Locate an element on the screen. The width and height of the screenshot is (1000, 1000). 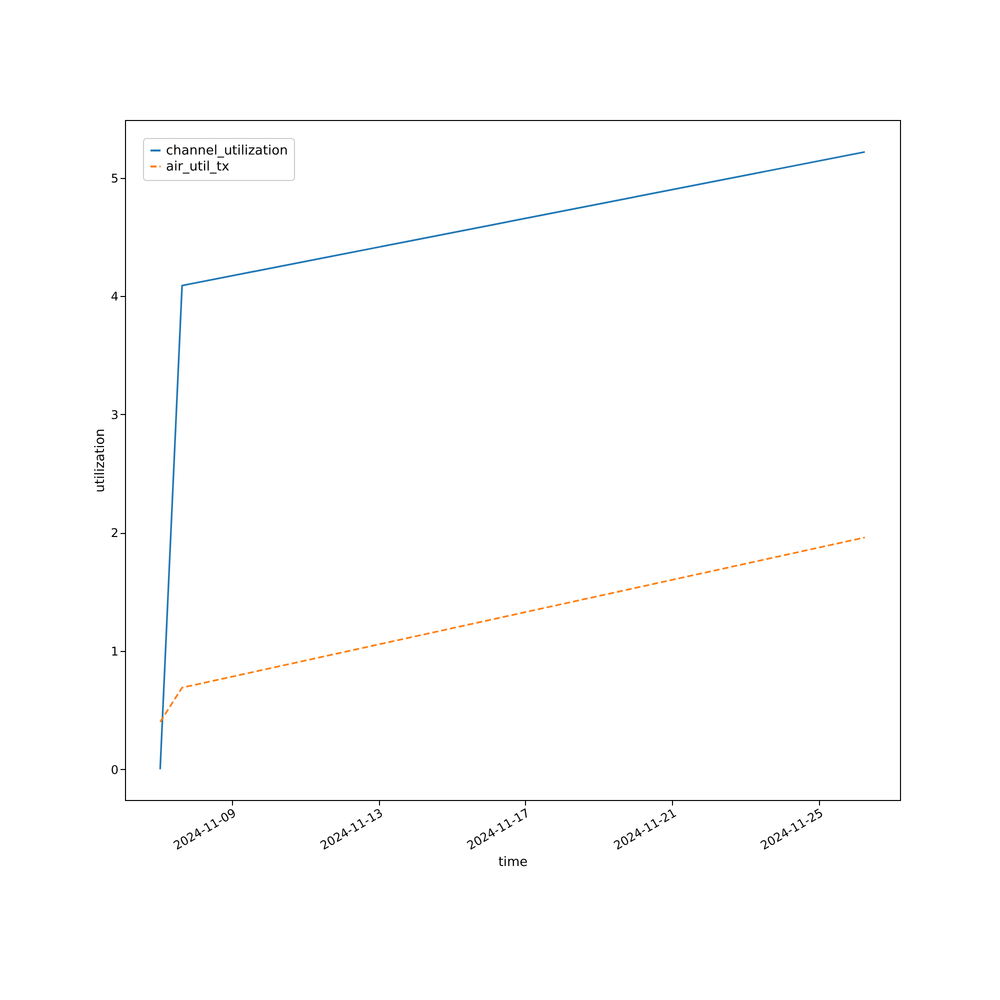
y-tick-label: 1 is located at coordinates (114, 651).